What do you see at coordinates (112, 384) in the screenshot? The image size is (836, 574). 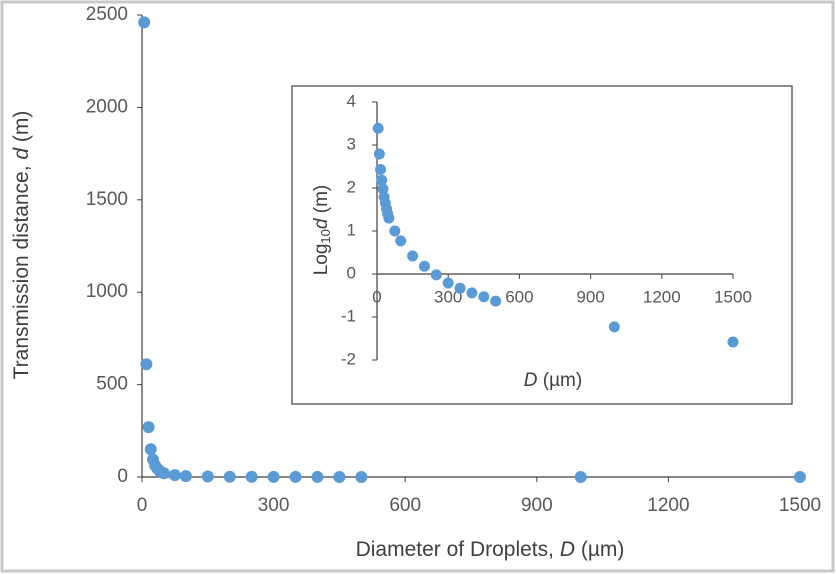 I see `y-tick-label: 500` at bounding box center [112, 384].